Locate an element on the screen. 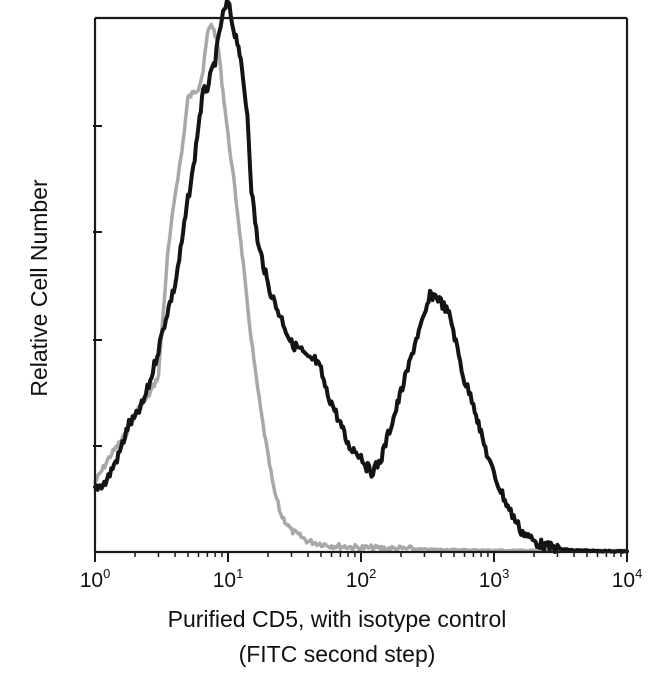 Image resolution: width=650 pixels, height=676 pixels. y-axis-title: Relative Cell Number is located at coordinates (39, 288).